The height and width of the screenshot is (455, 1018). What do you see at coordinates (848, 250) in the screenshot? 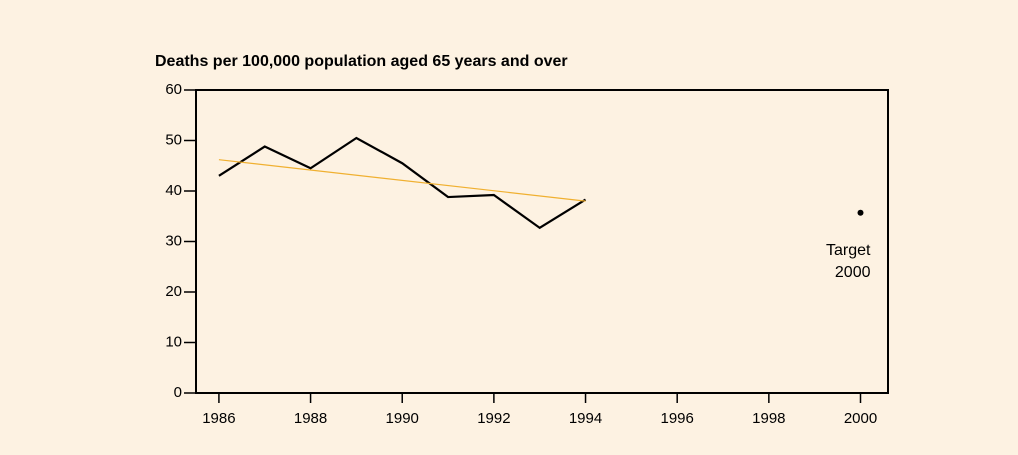
I see `annotation: Target` at bounding box center [848, 250].